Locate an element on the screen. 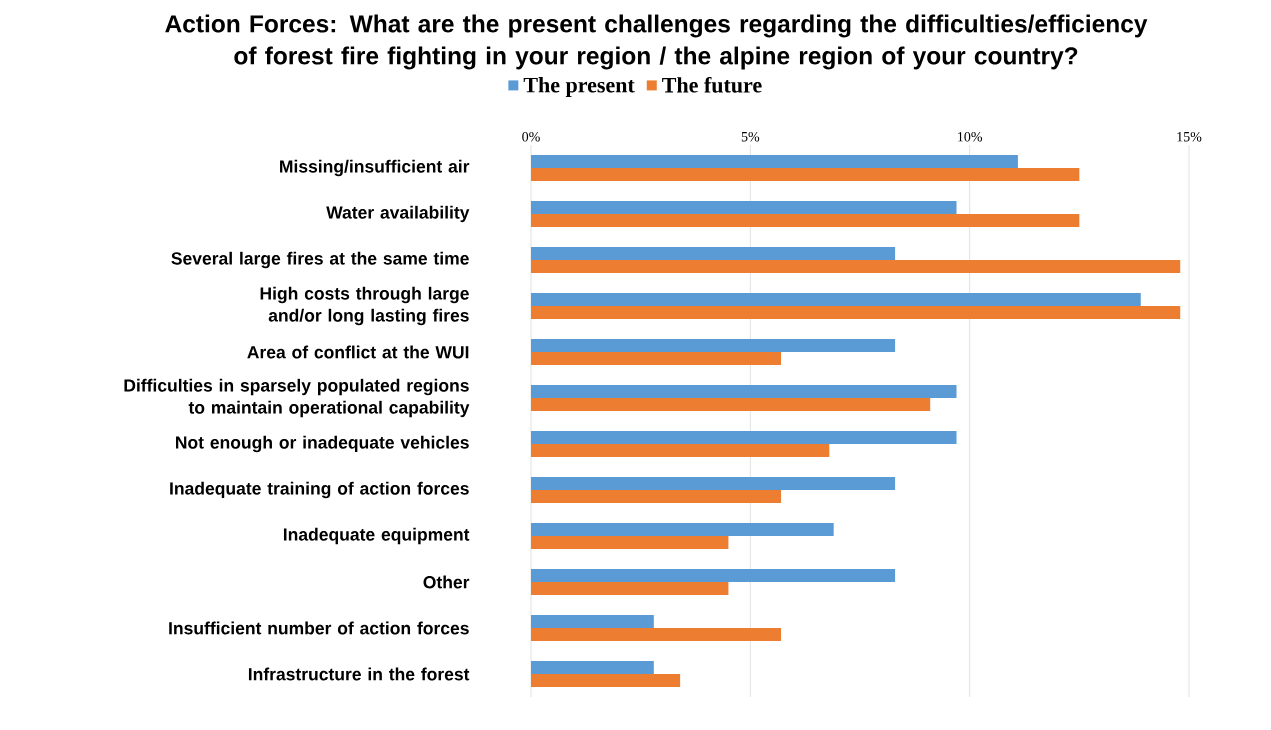 The image size is (1271, 730). chart-title: Action Forces: What are the present challenges regarding the difficulties/efficiency of forest fire fighting in your region / the alpine region of your country? is located at coordinates (656, 42).